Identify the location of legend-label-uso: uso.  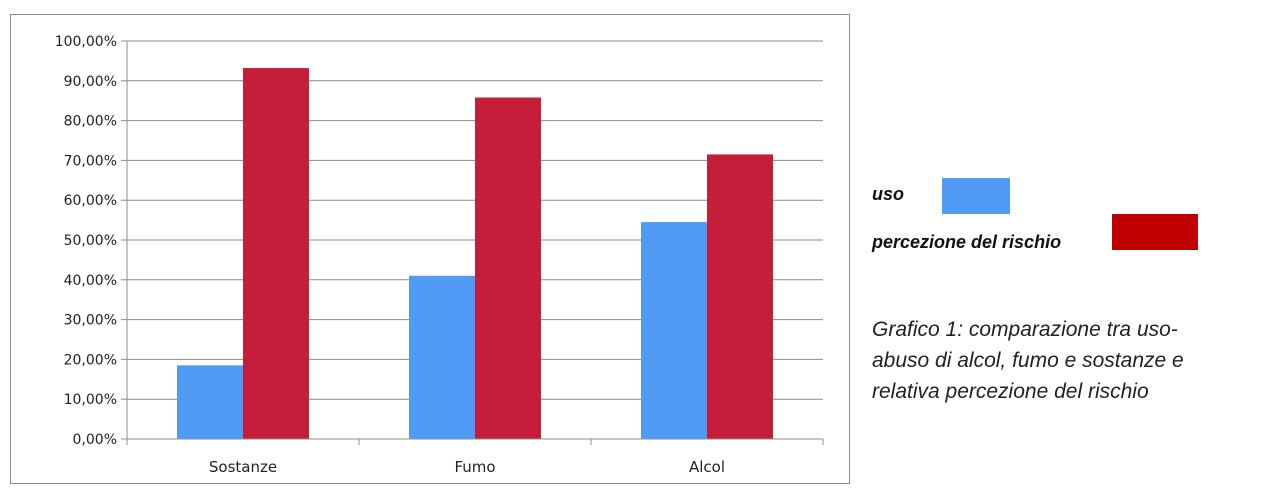
(888, 194).